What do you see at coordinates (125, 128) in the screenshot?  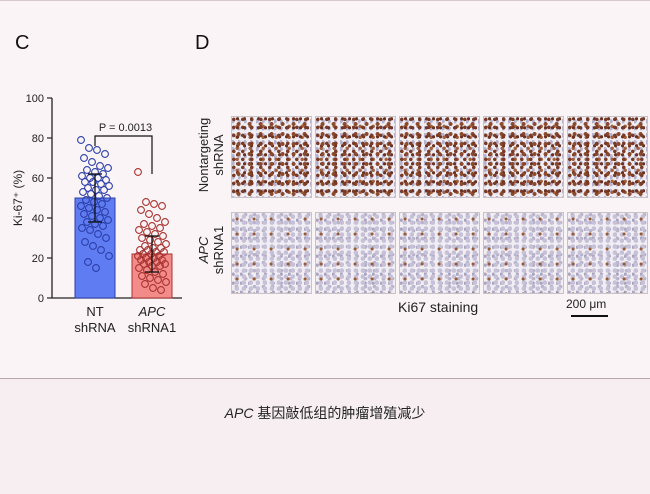 I see `significance-label: P = 0.0013` at bounding box center [125, 128].